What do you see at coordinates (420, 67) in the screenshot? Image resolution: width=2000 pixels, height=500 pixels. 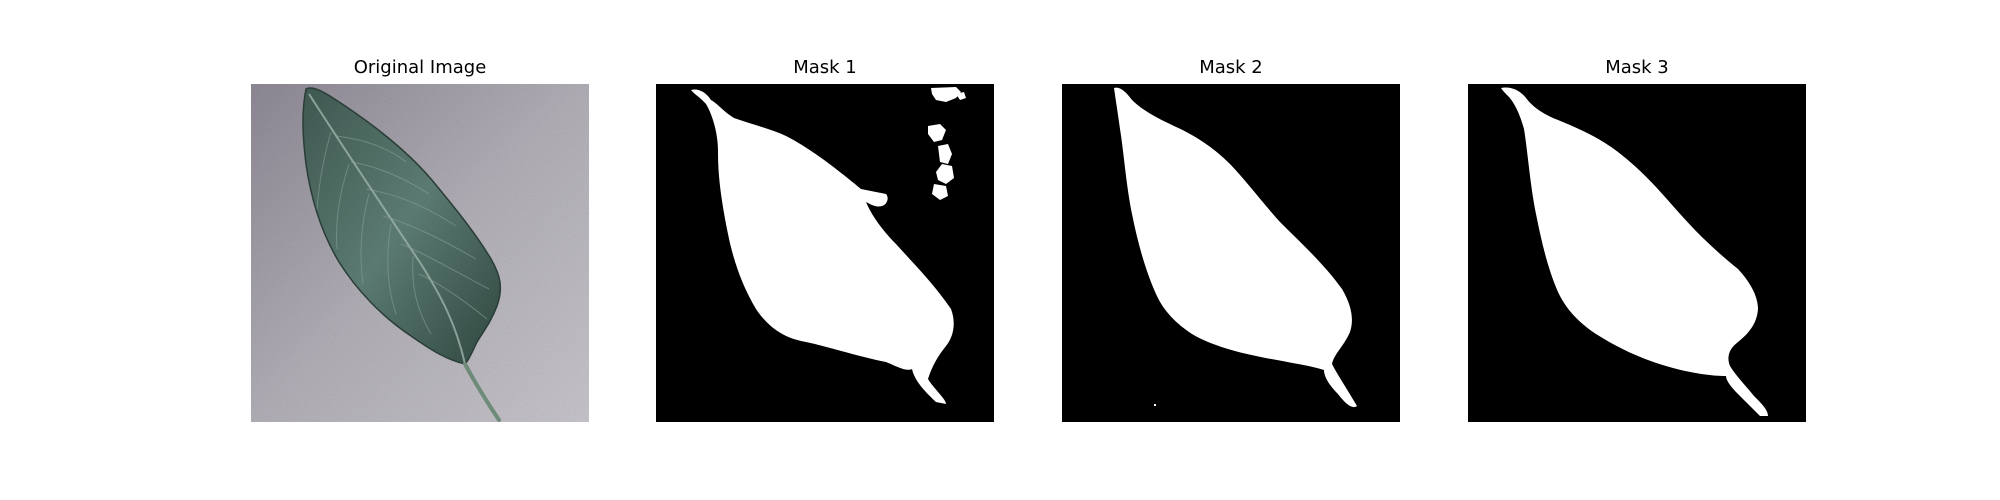 I see `panel-title-original: Original Image` at bounding box center [420, 67].